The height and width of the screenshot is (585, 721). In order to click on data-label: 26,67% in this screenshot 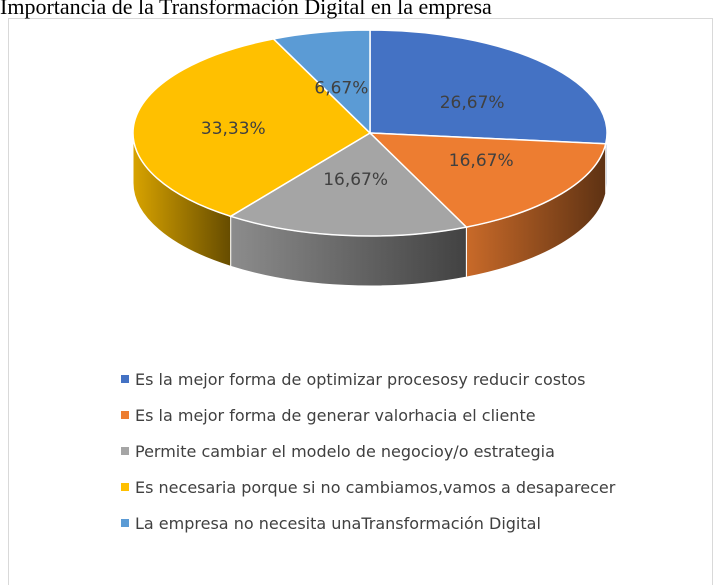, I will do `click(472, 103)`.